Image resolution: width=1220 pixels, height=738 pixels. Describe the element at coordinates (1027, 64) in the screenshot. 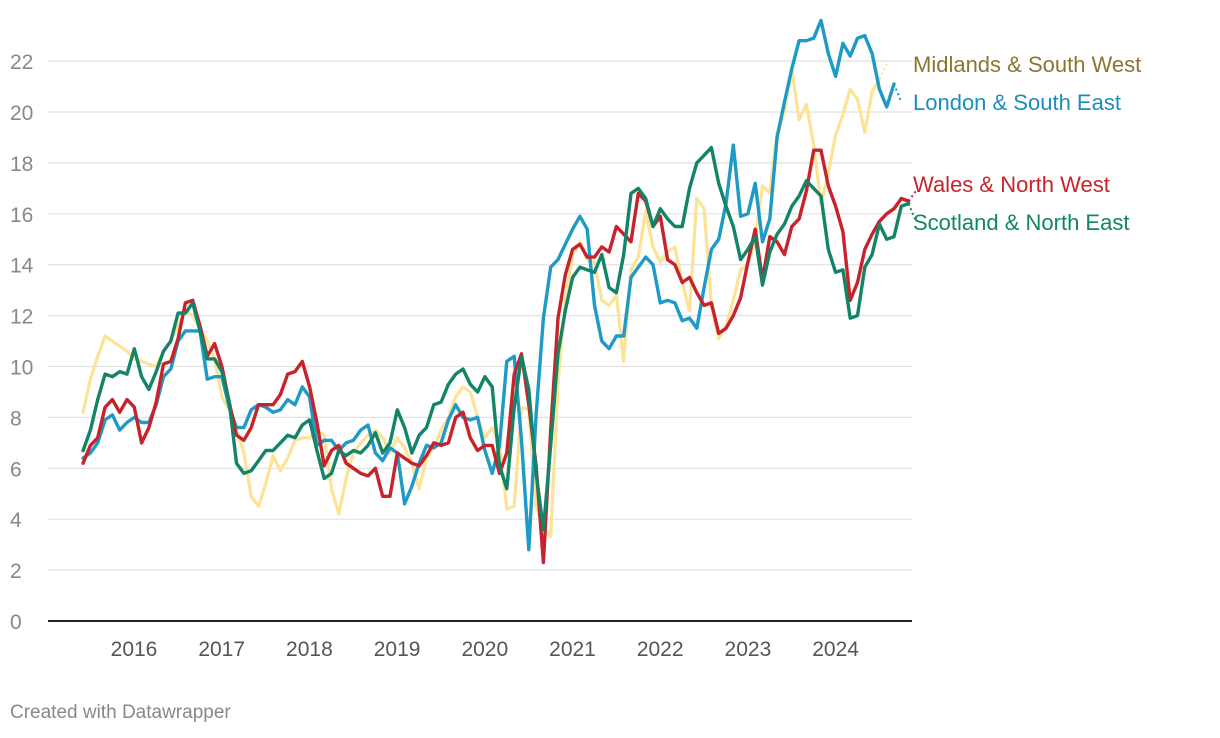

I see `series-label-midlands-south-west: Midlands & South West` at that location.